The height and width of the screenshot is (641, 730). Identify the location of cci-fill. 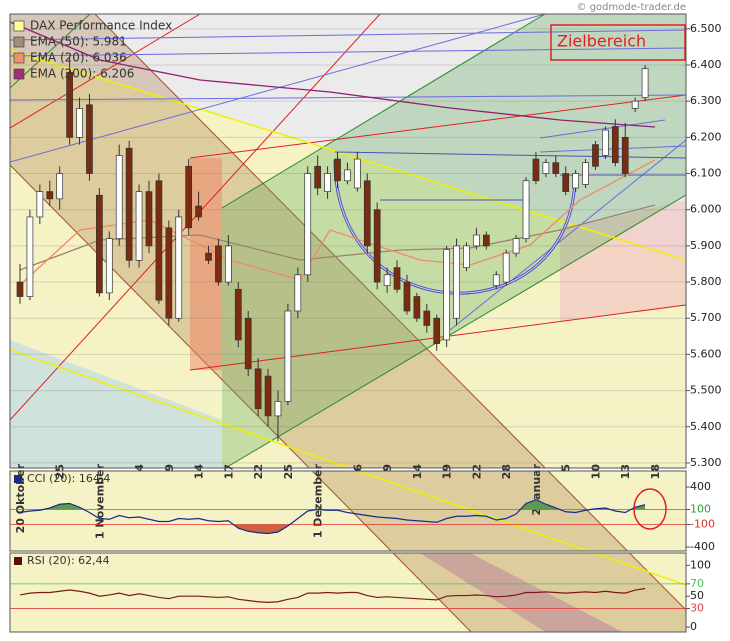
(261, 529).